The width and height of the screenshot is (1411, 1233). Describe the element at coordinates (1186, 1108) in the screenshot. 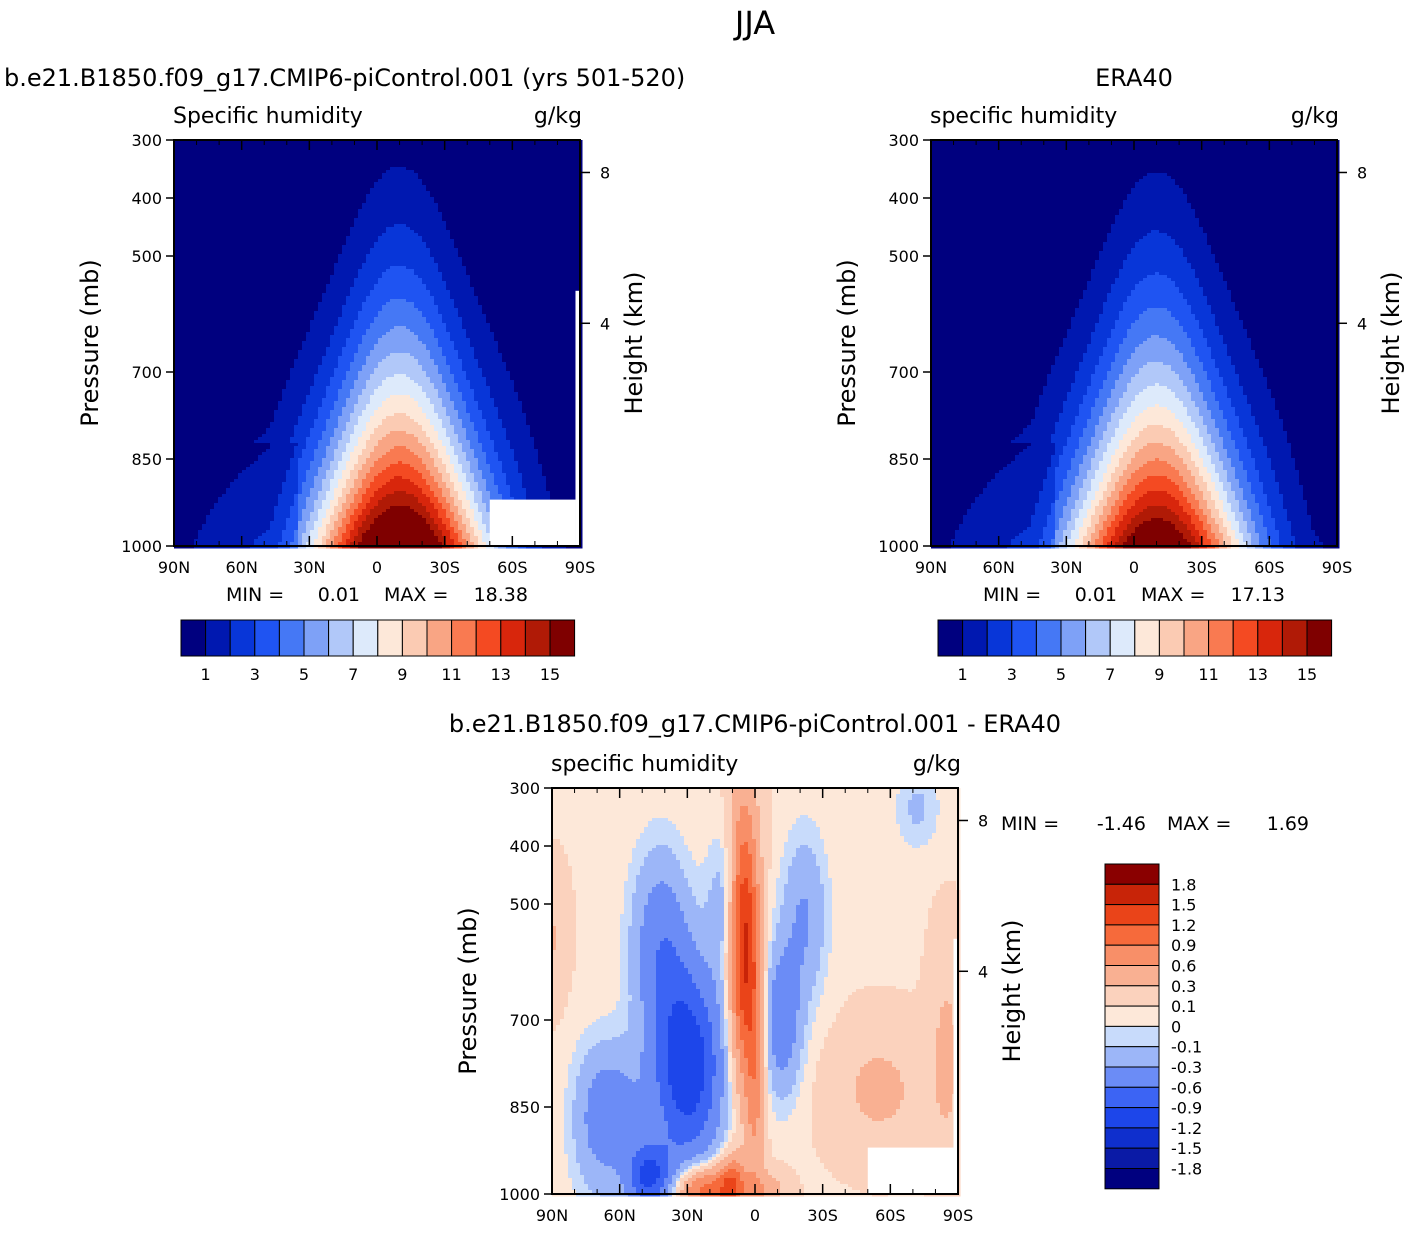

I see `colorbar-label: -0.9` at that location.